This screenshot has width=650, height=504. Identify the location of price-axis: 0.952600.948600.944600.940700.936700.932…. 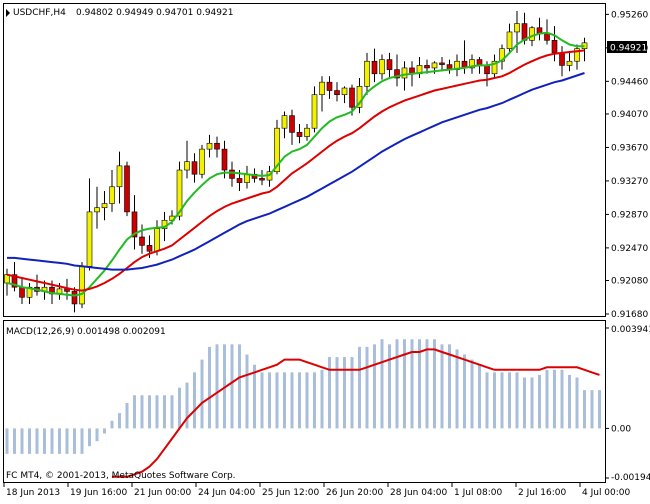
(626, 165).